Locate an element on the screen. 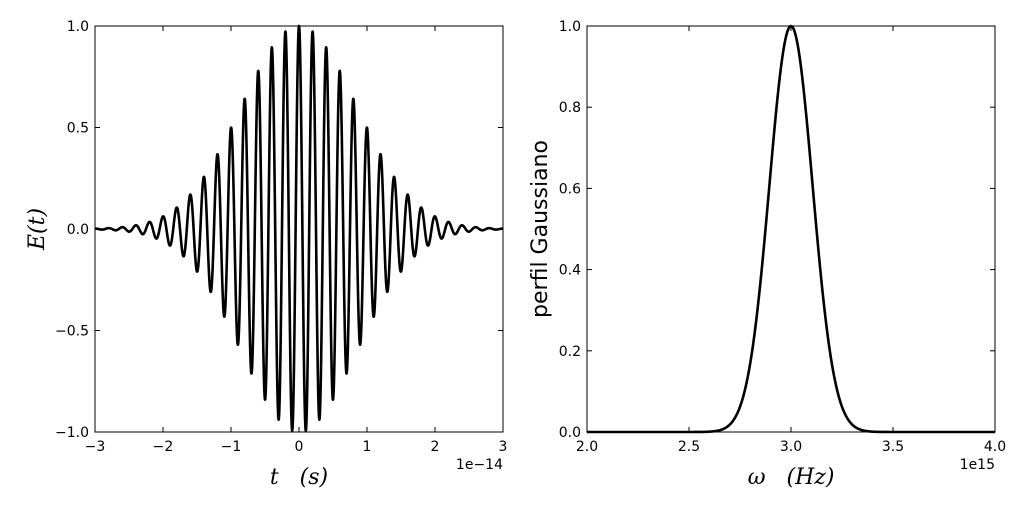 The width and height of the screenshot is (1024, 512). x-axis-label: t (s) is located at coordinates (299, 477).